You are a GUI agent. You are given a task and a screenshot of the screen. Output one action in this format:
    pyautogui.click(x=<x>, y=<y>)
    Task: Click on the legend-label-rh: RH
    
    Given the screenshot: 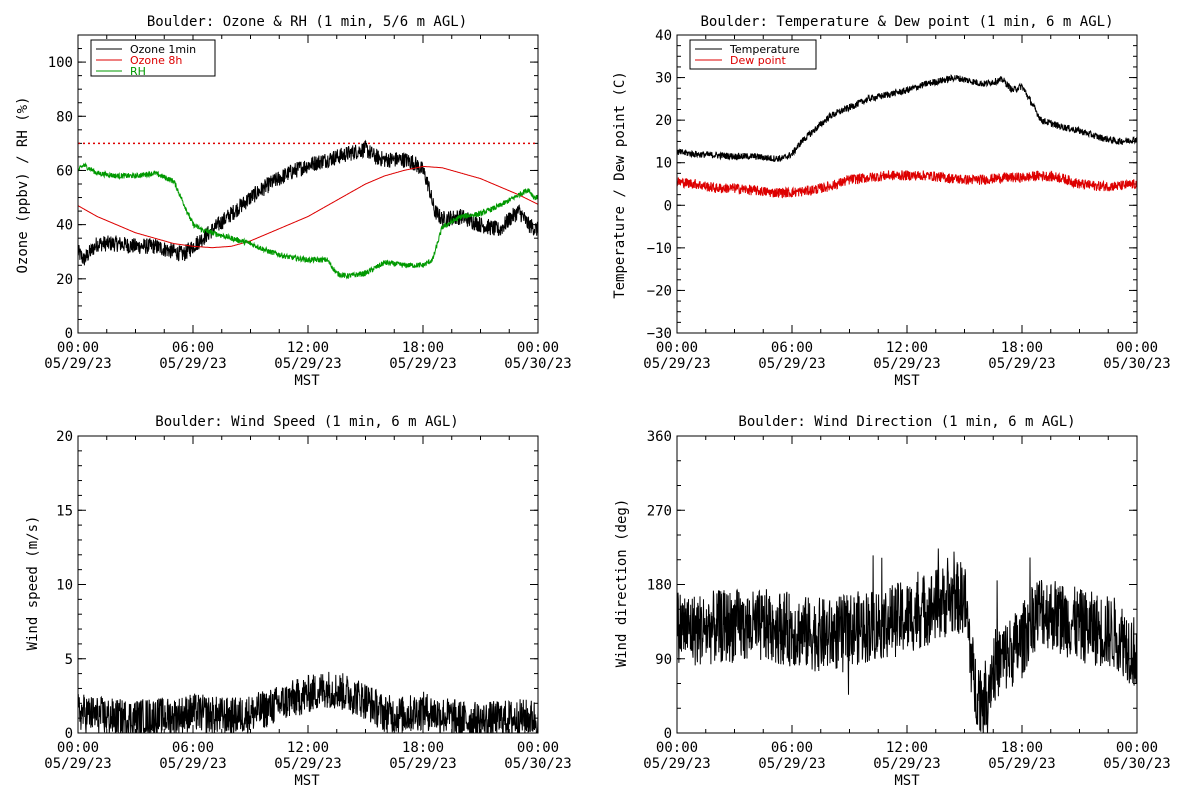 What is the action you would take?
    pyautogui.click(x=138, y=71)
    